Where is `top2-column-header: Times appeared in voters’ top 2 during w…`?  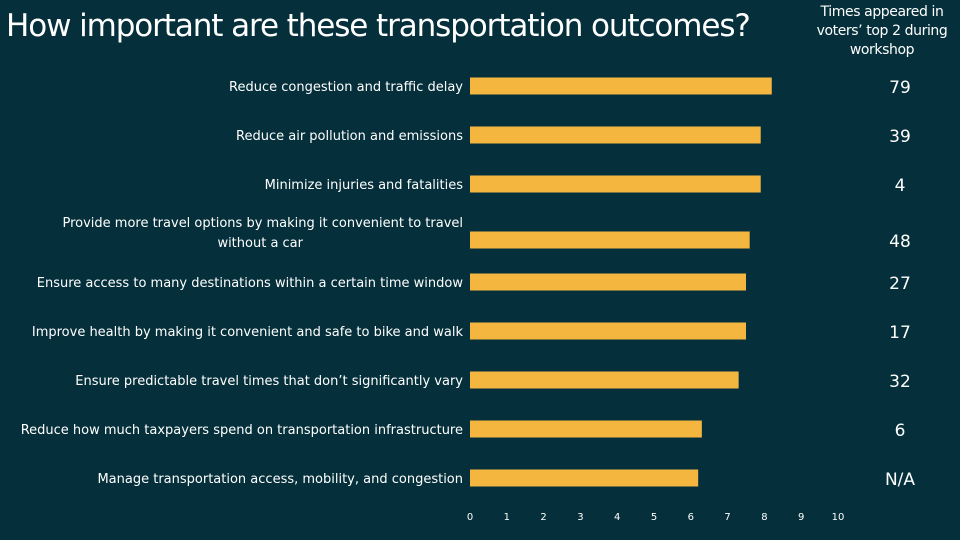
top2-column-header: Times appeared in voters’ top 2 during w… is located at coordinates (882, 31).